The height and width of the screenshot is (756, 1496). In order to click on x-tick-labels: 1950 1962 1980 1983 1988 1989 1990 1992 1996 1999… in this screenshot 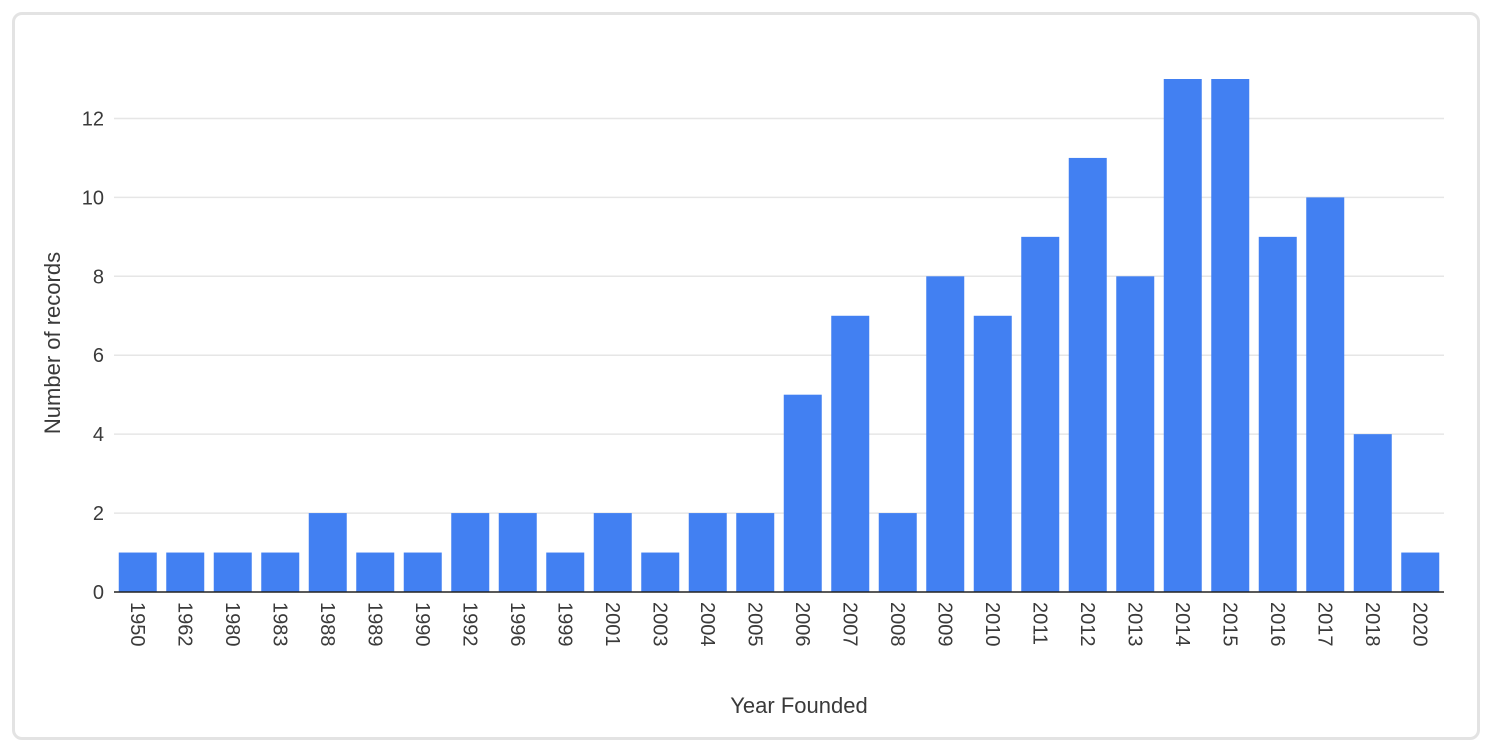, I will do `click(778, 624)`.